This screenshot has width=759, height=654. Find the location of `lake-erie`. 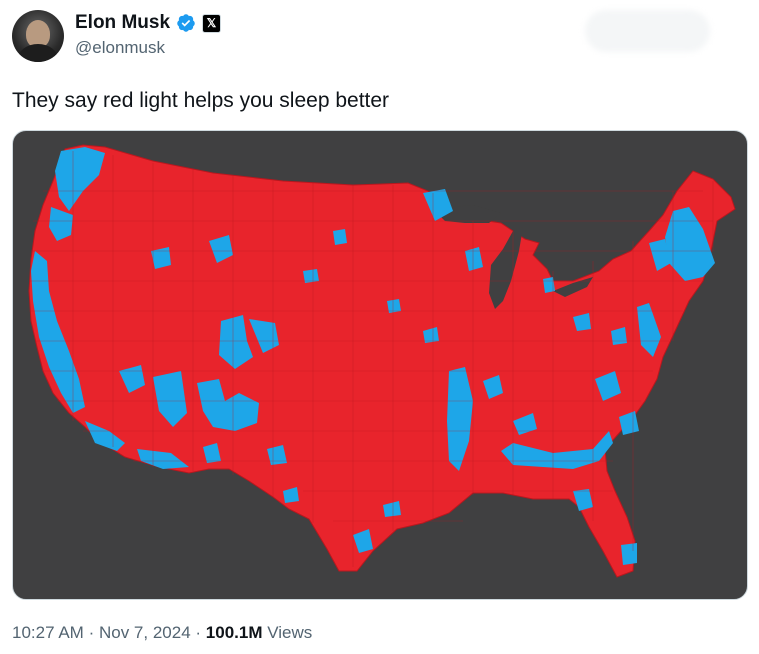

lake-erie is located at coordinates (573, 287).